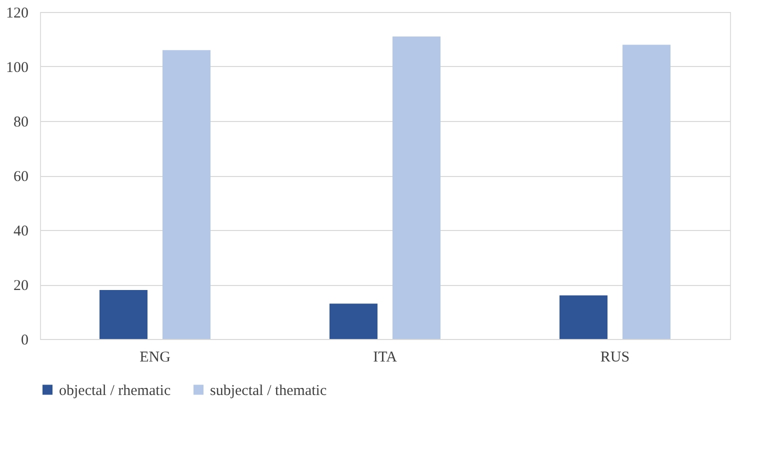 The height and width of the screenshot is (476, 782). I want to click on legend-label: subjectal / thematic, so click(268, 390).